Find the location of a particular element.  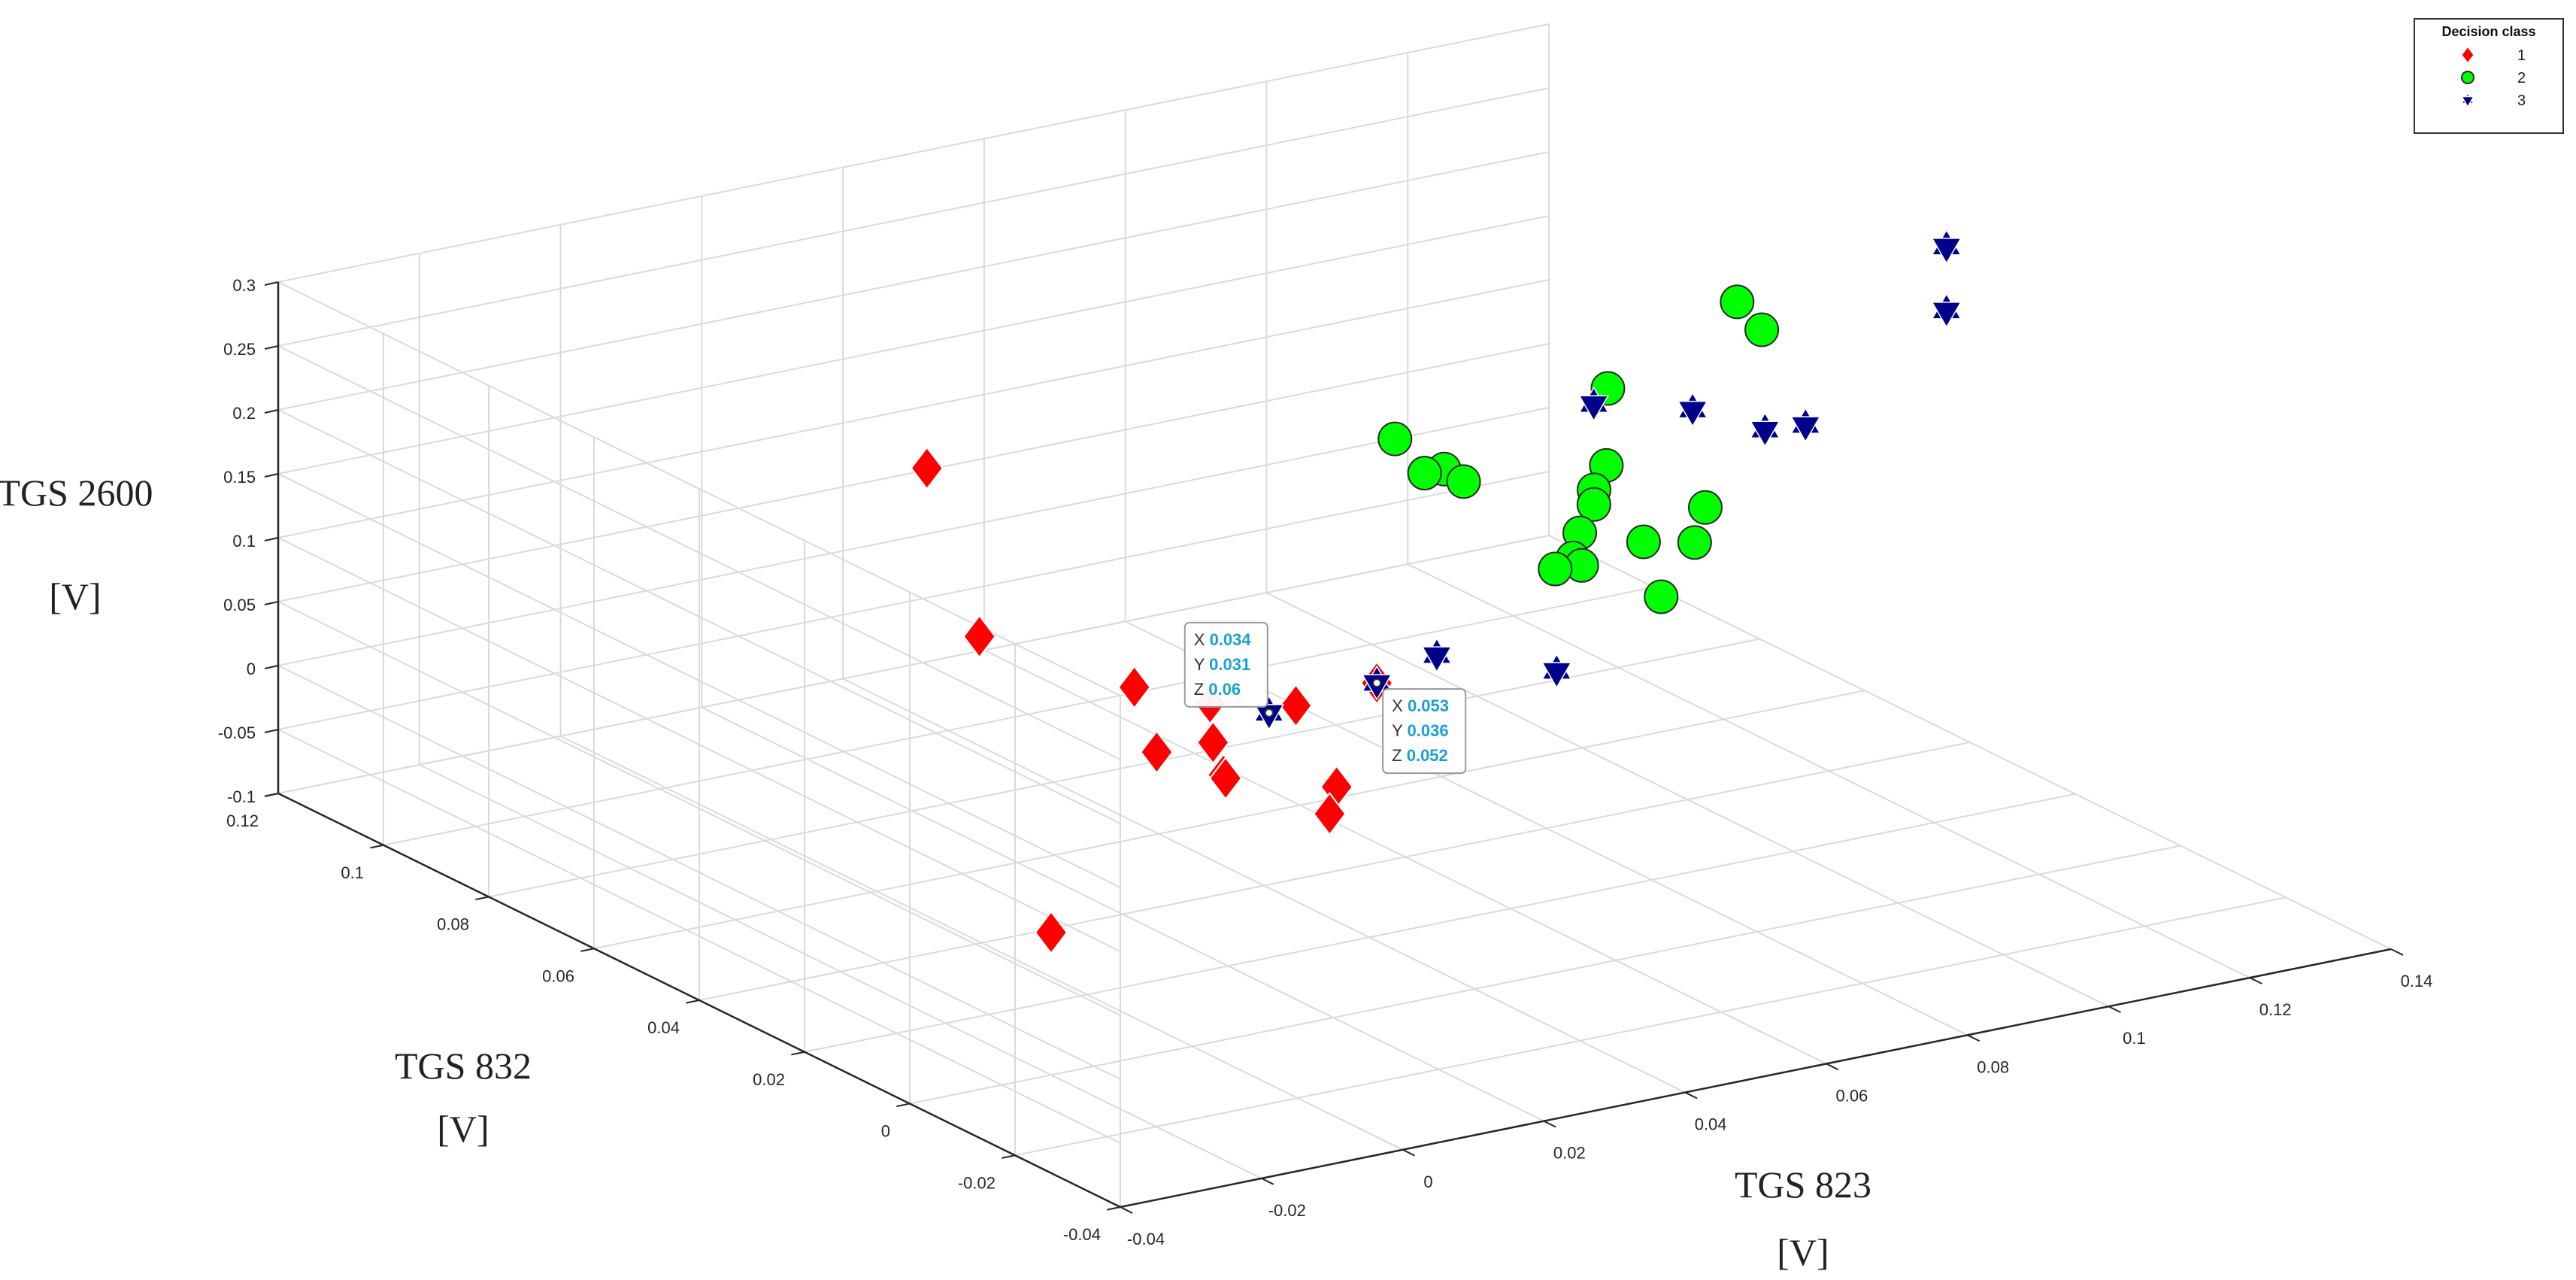

data-tip: X 0.053 Y 0.036 Z 0.052 is located at coordinates (1419, 726).